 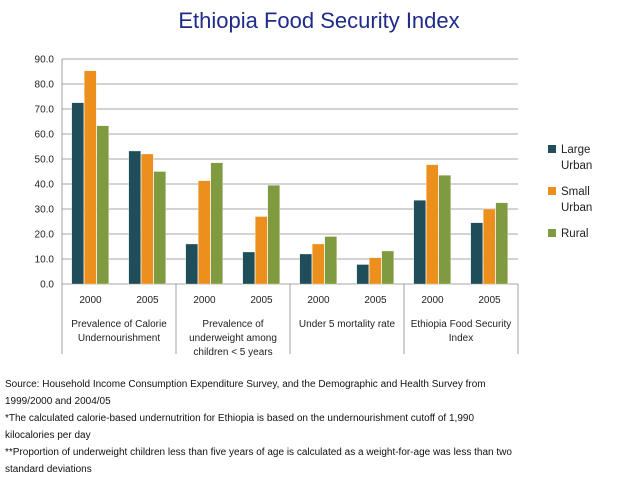 What do you see at coordinates (119, 324) in the screenshot?
I see `group-label: Prevalence of Calorie` at bounding box center [119, 324].